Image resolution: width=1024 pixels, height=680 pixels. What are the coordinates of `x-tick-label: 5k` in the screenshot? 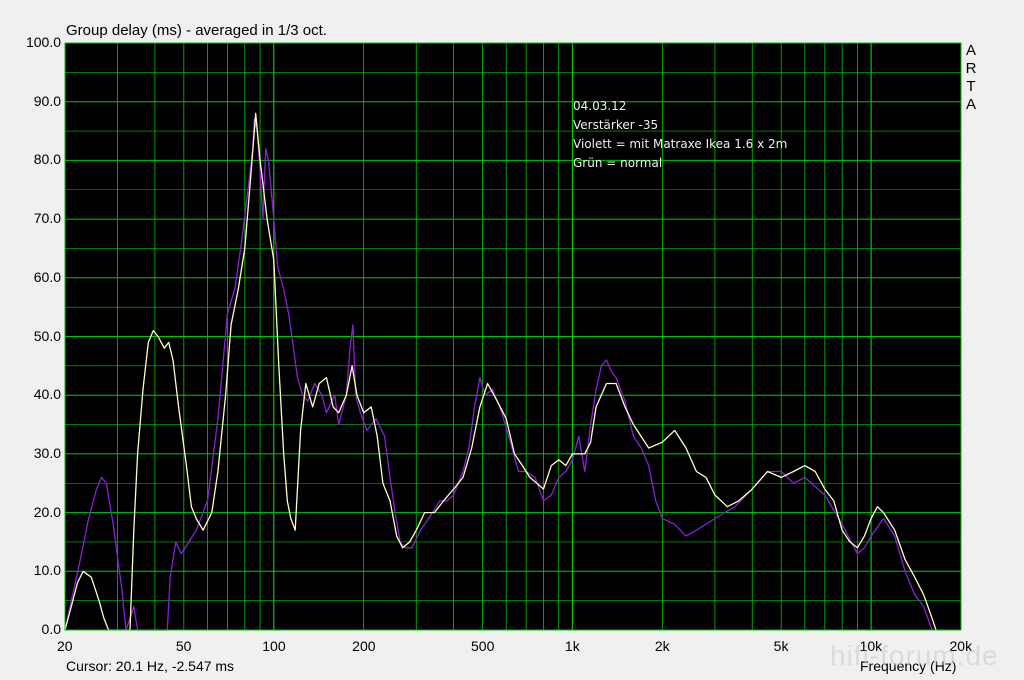 It's located at (781, 646).